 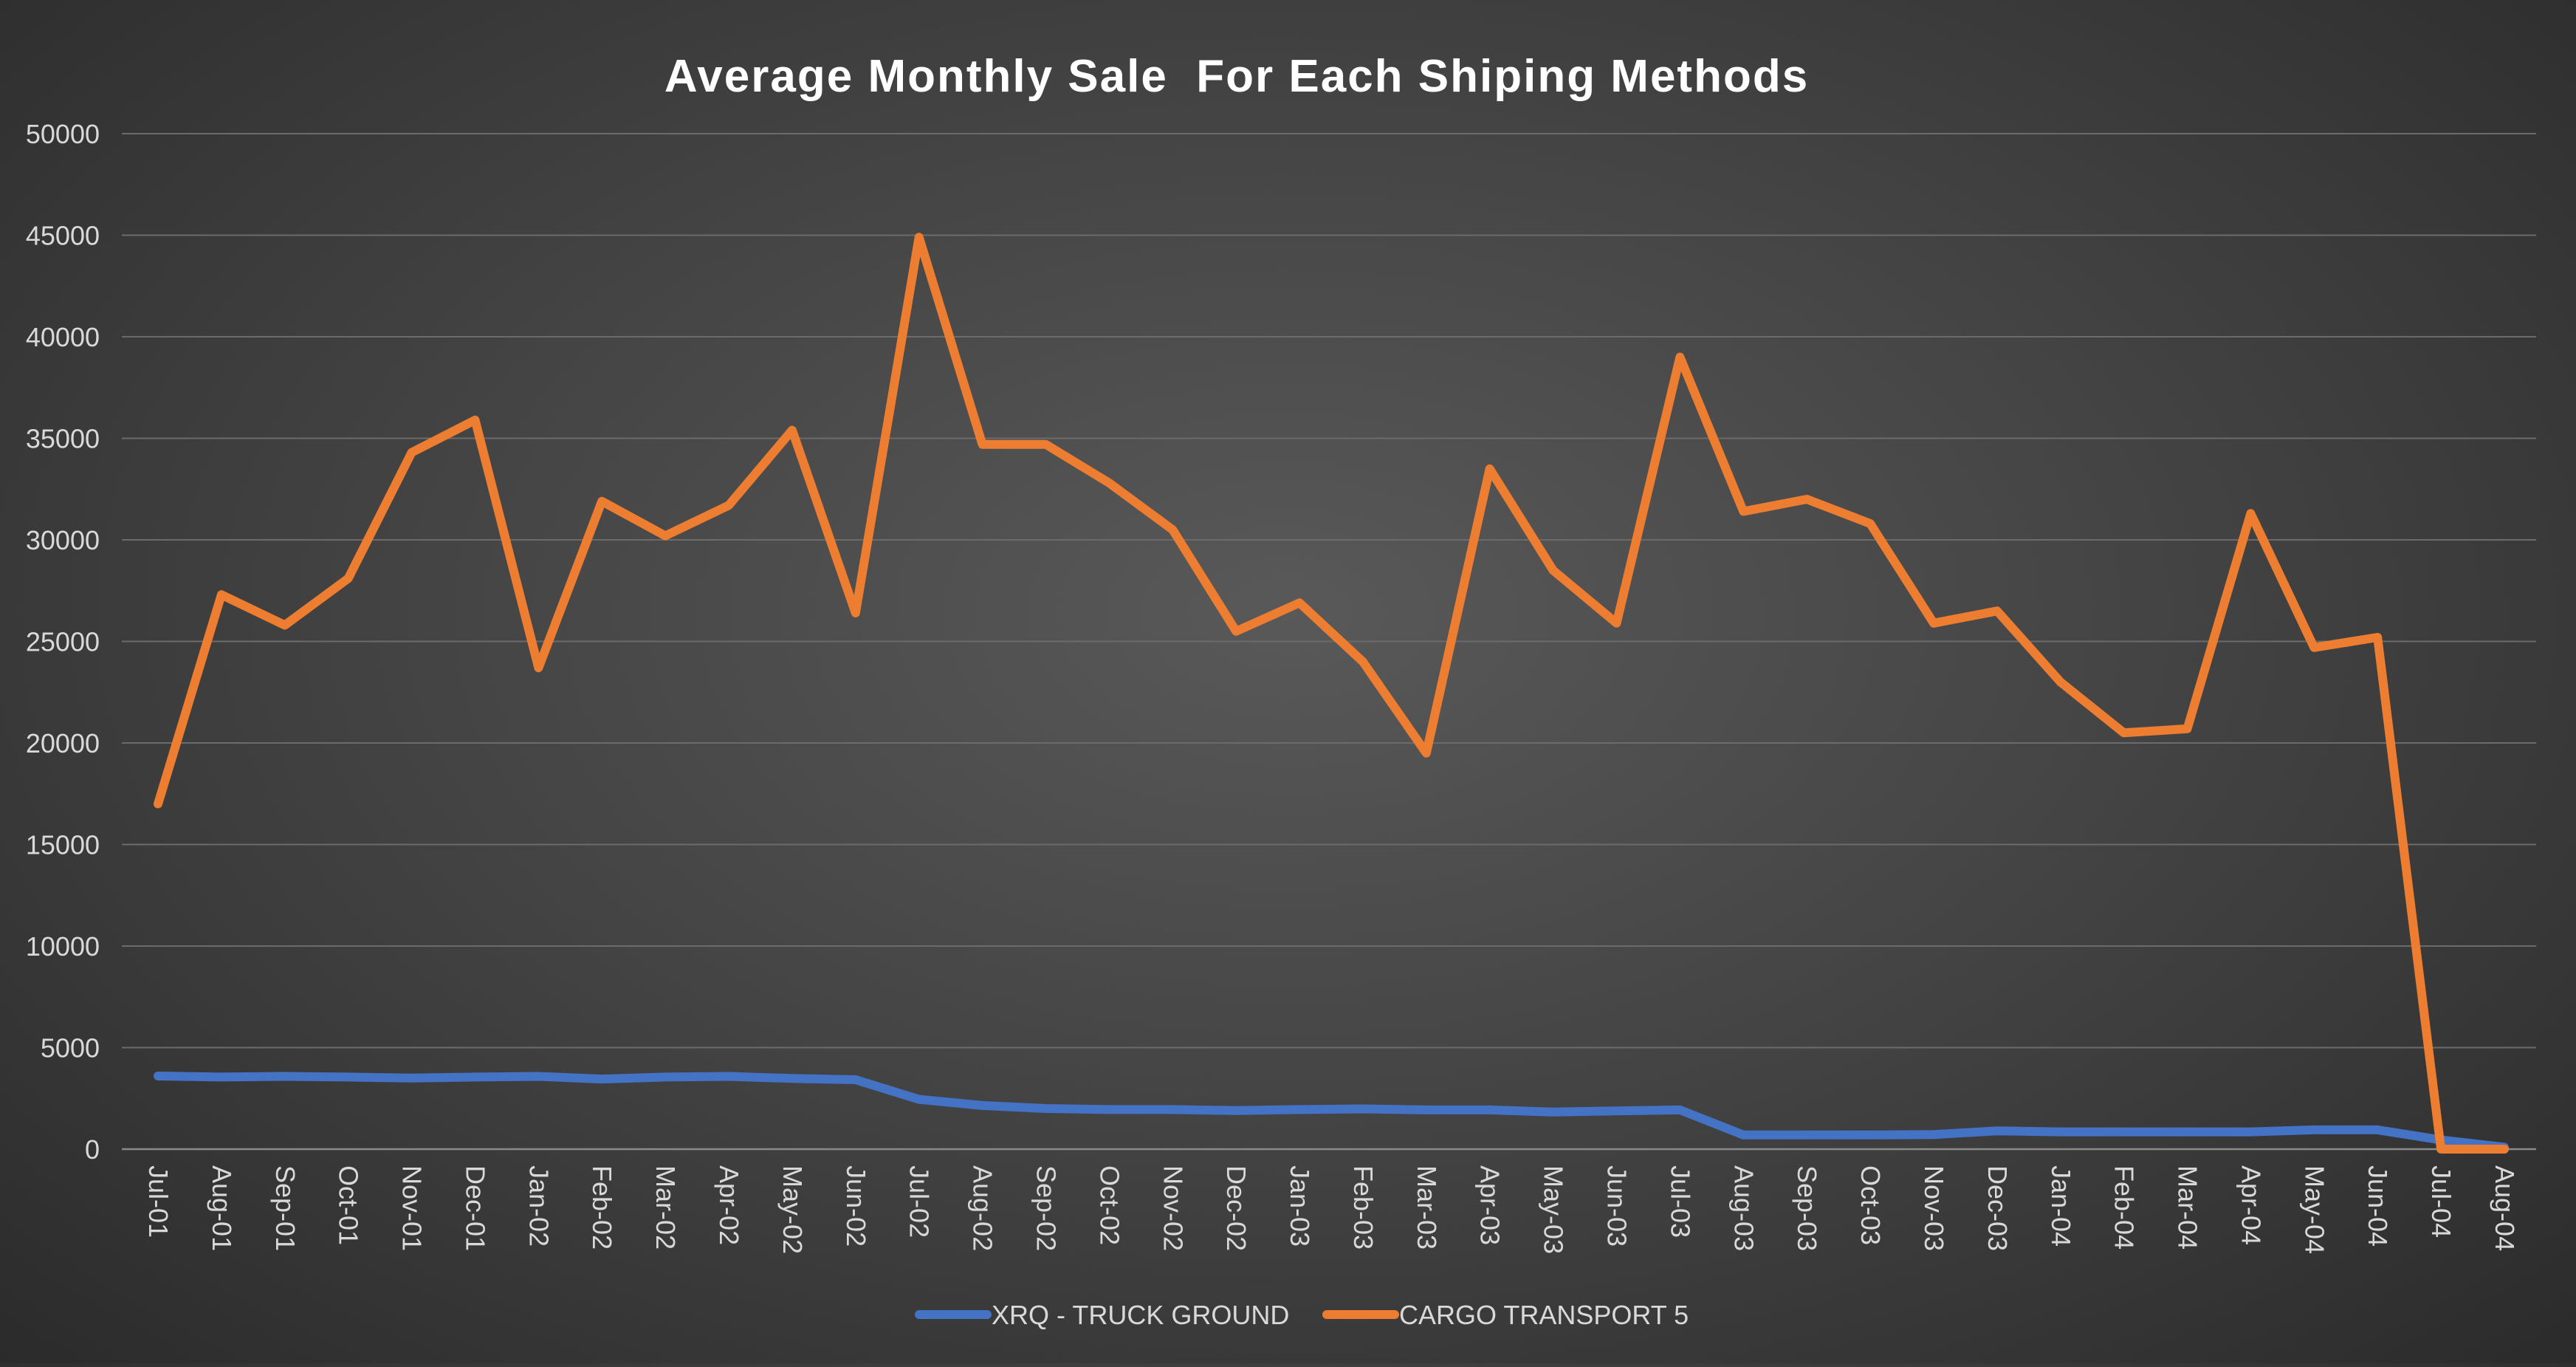 What do you see at coordinates (2188, 1207) in the screenshot?
I see `x-tick-label: Mar-04` at bounding box center [2188, 1207].